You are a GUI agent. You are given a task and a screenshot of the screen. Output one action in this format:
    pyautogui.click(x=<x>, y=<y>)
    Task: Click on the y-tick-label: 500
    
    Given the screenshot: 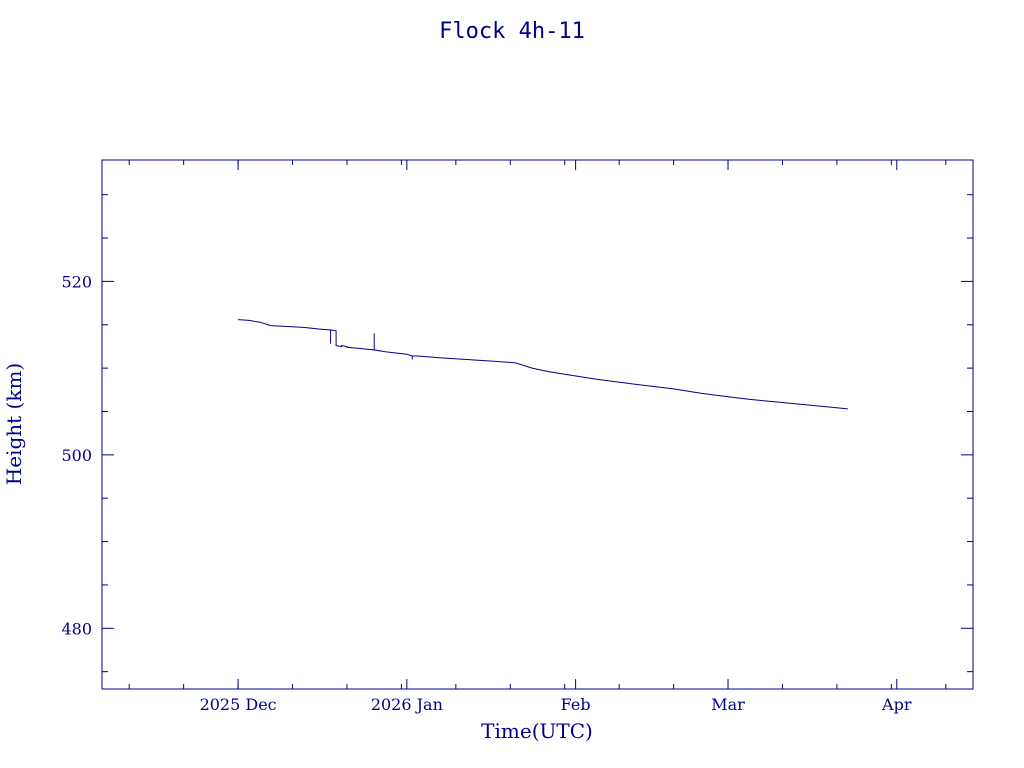 What is the action you would take?
    pyautogui.click(x=76, y=455)
    